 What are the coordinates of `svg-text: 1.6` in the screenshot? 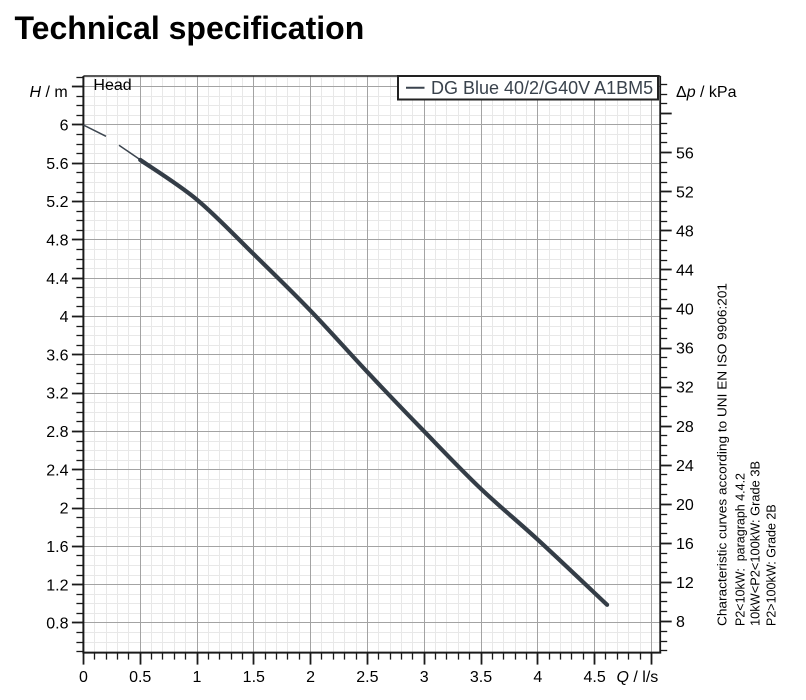 It's located at (57, 547).